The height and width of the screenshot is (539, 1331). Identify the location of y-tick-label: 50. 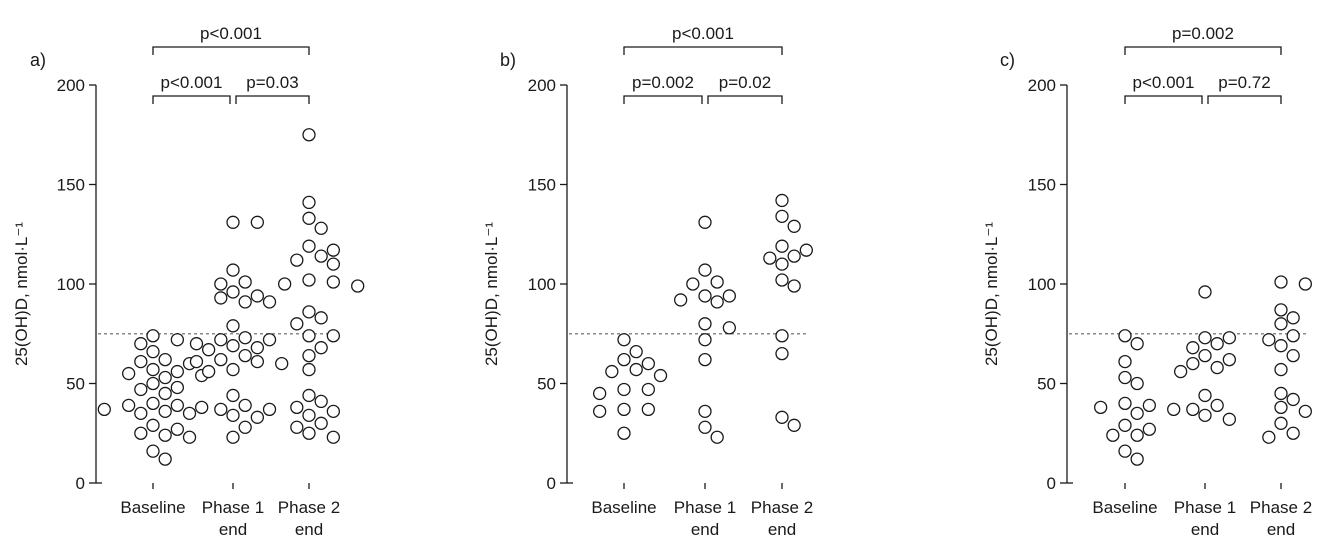
(546, 384).